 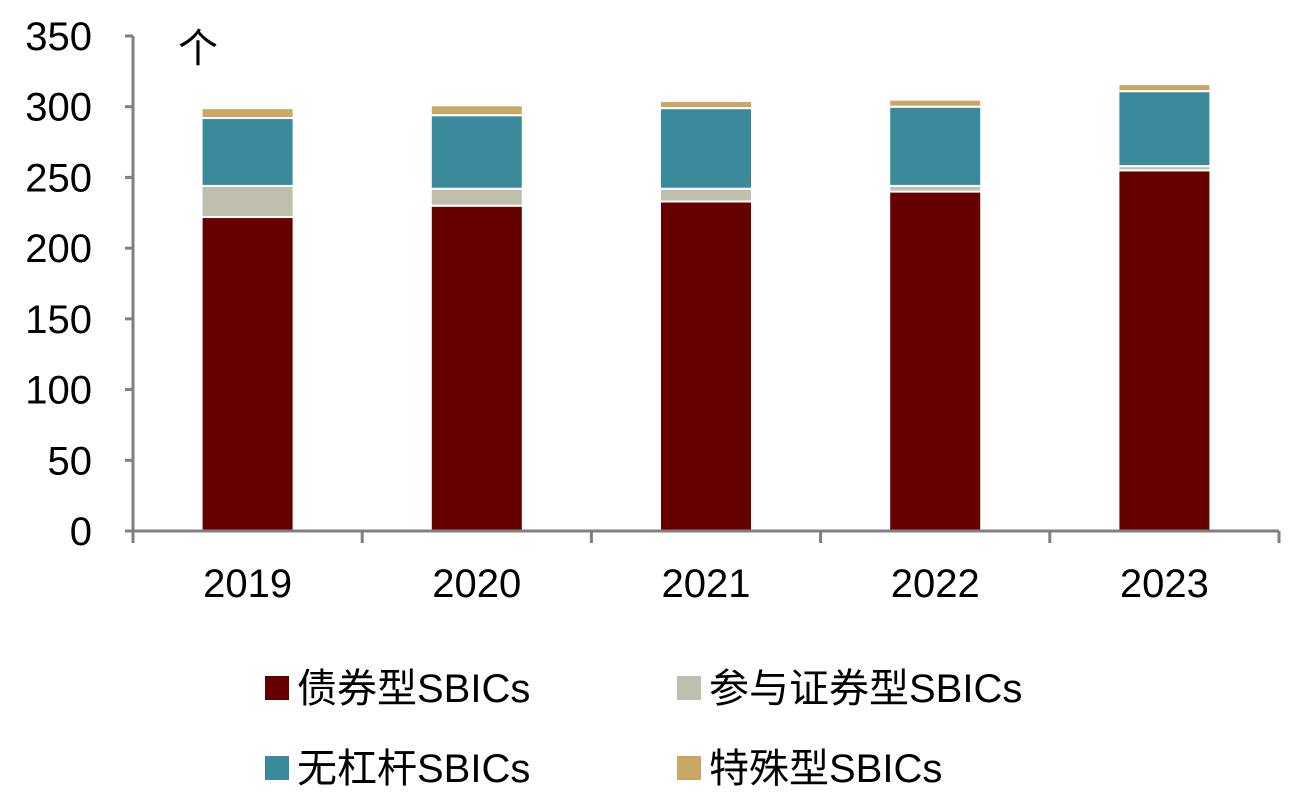 I want to click on legend-item-non-leveraged: 无杠杆SBICs, so click(x=397, y=769).